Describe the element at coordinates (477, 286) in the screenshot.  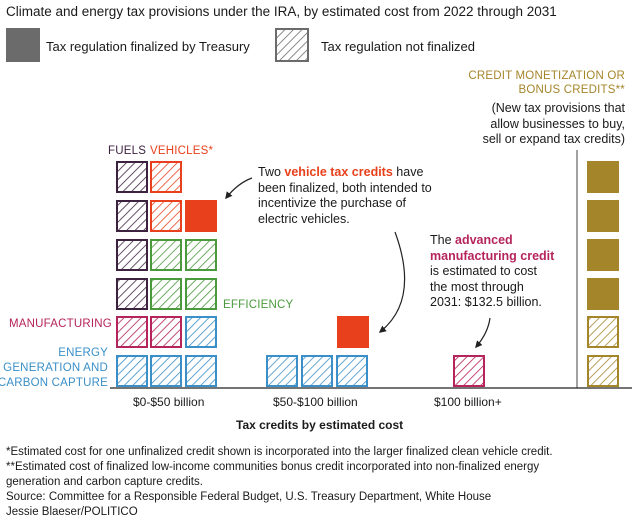
I see `manufacturing-annotation-line: the most through` at that location.